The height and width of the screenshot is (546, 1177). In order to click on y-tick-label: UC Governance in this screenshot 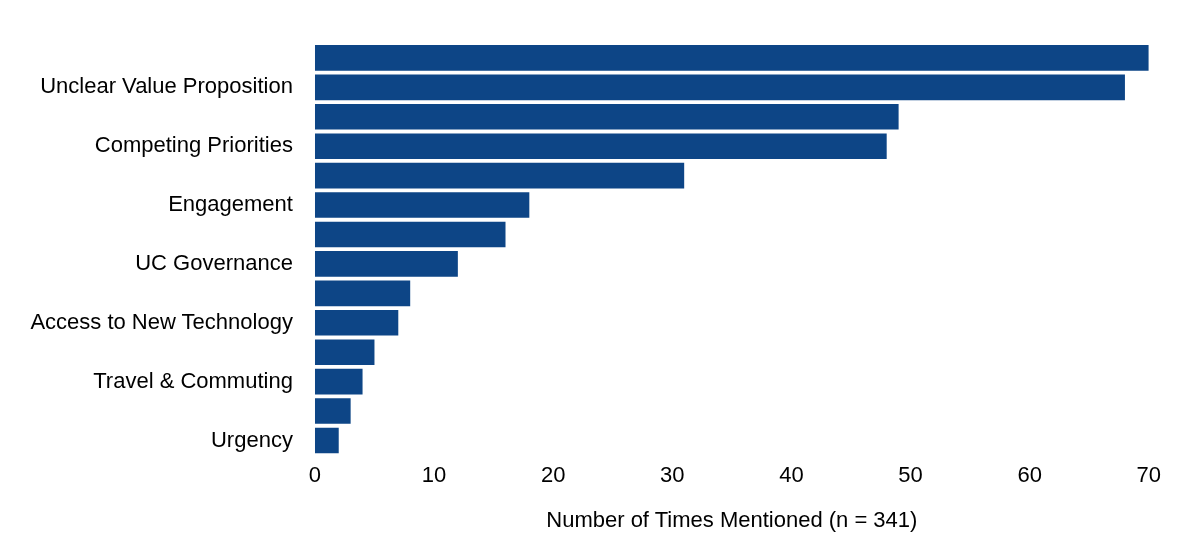, I will do `click(214, 262)`.